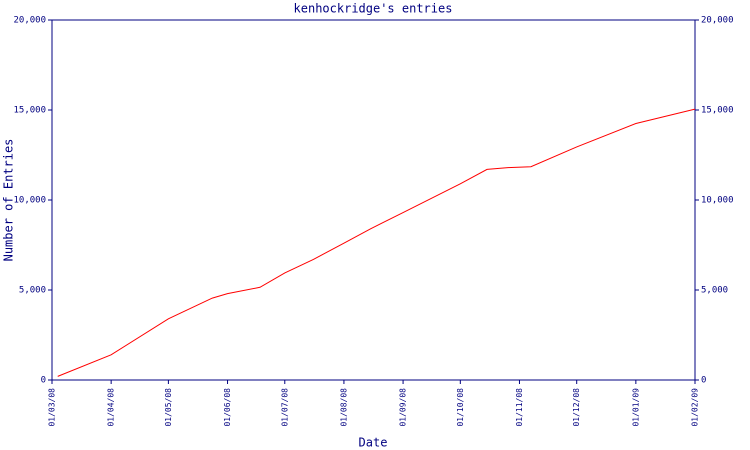 The image size is (750, 450). What do you see at coordinates (695, 407) in the screenshot?
I see `x-tick-label: 01/02/09` at bounding box center [695, 407].